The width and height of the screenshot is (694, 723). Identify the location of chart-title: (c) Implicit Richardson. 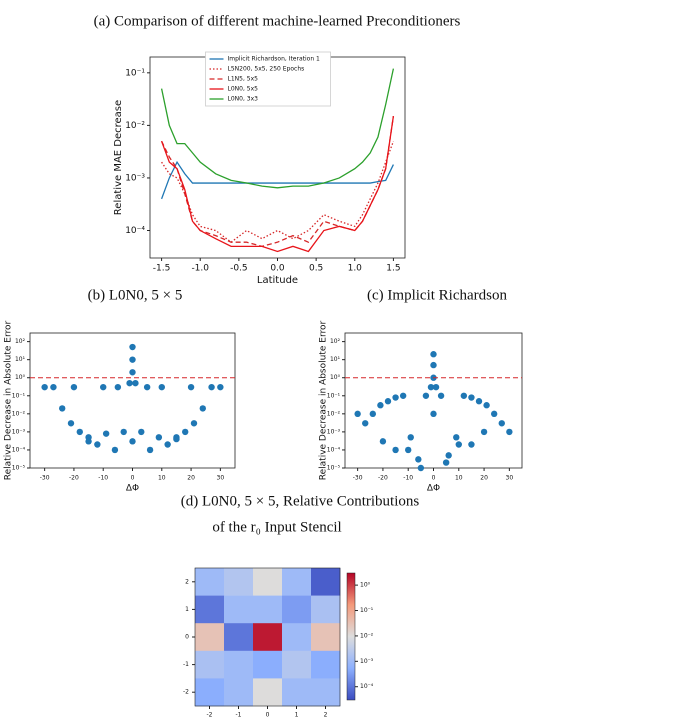
(437, 295).